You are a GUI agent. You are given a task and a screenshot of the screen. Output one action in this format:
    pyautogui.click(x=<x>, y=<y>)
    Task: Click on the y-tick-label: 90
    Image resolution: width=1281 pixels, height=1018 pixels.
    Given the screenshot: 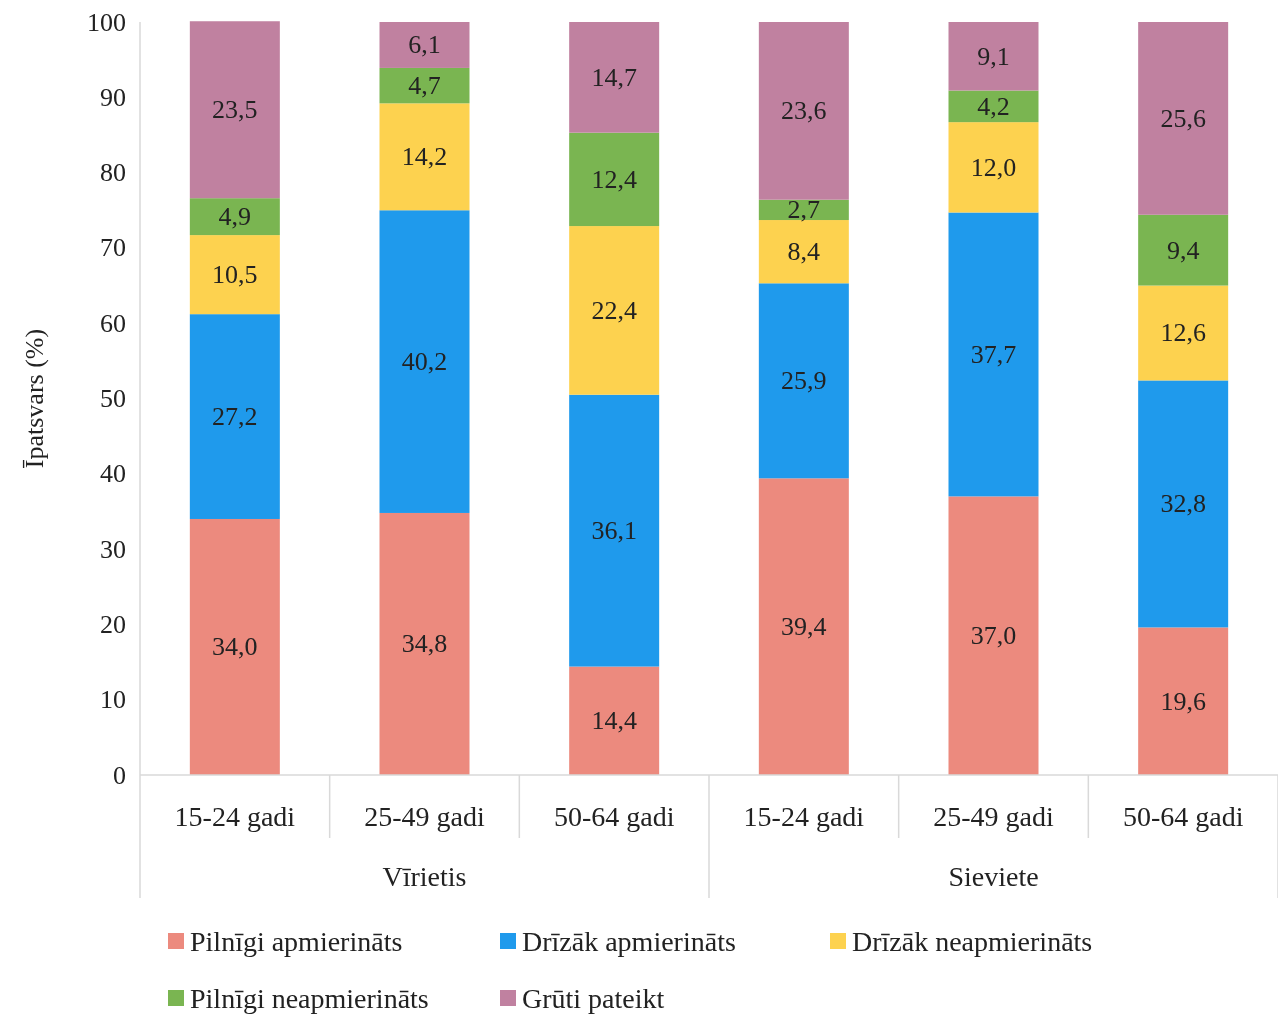 What is the action you would take?
    pyautogui.click(x=113, y=97)
    